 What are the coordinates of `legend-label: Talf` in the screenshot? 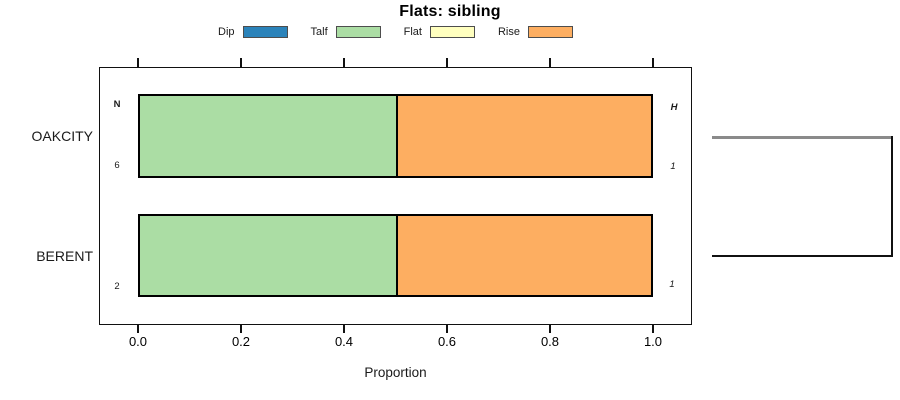 It's located at (319, 32).